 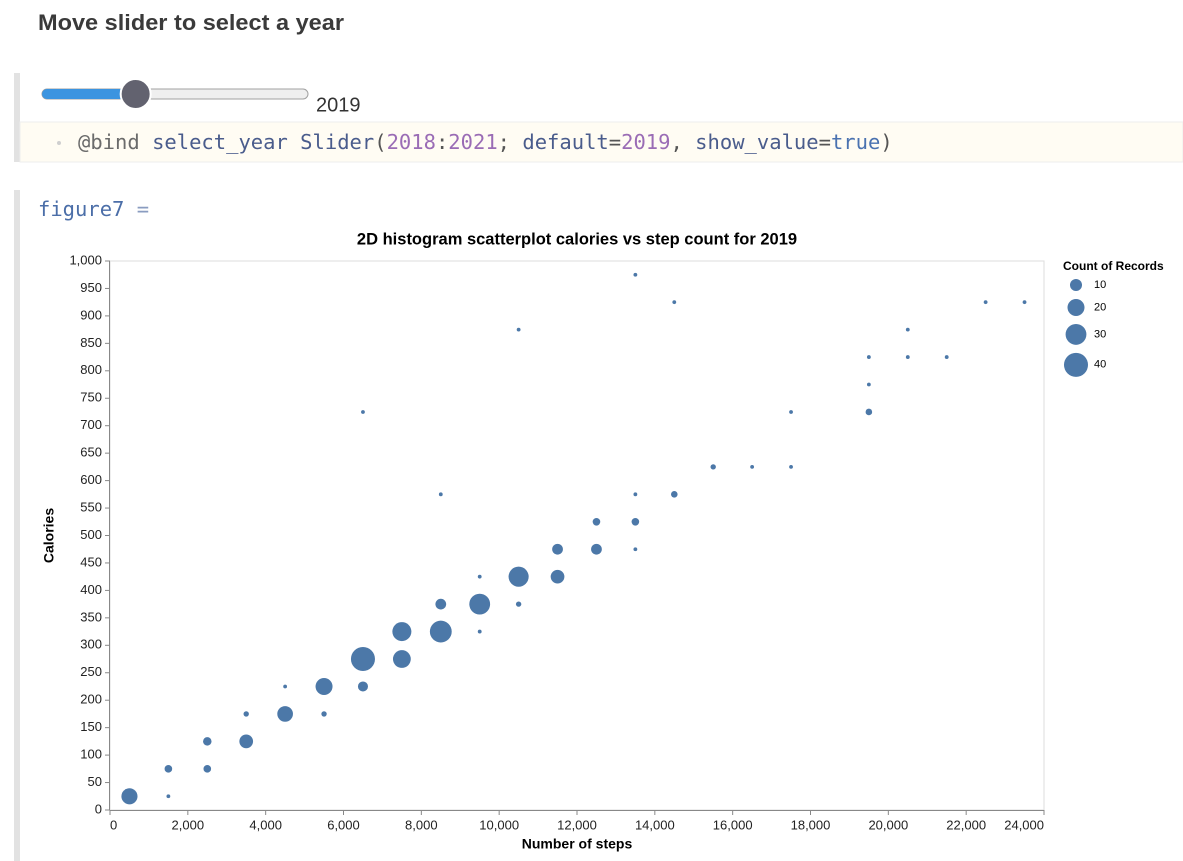 I want to click on y-tick-label: 350, so click(x=91, y=616).